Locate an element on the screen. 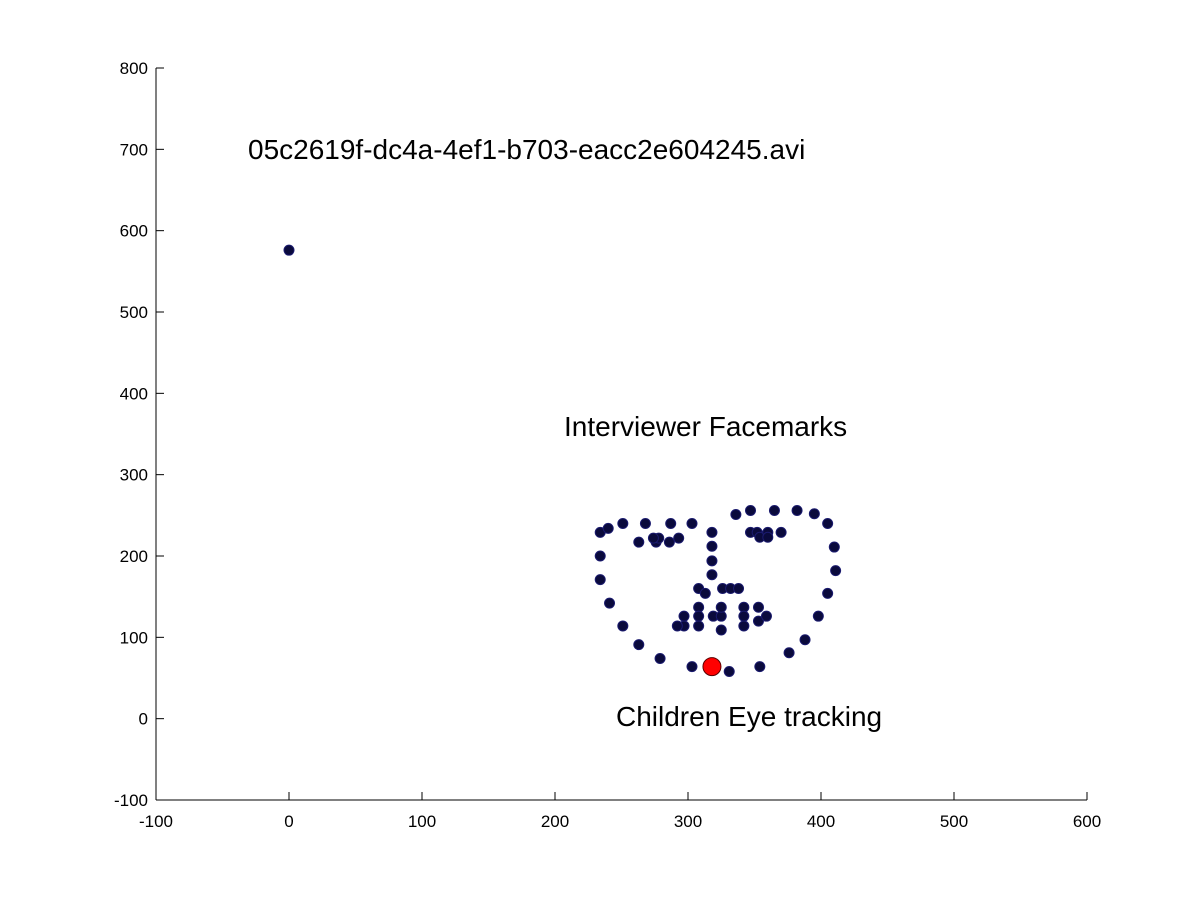 The image size is (1201, 900). eye-tracking-point is located at coordinates (712, 667).